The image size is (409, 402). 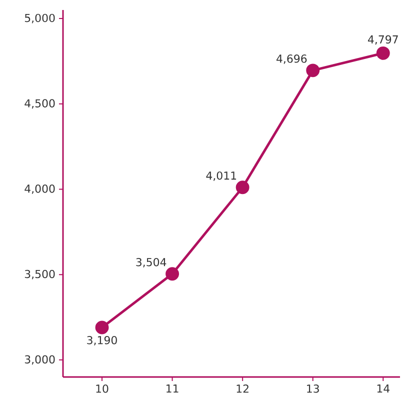 I want to click on x-tick-label: 14, so click(x=383, y=388).